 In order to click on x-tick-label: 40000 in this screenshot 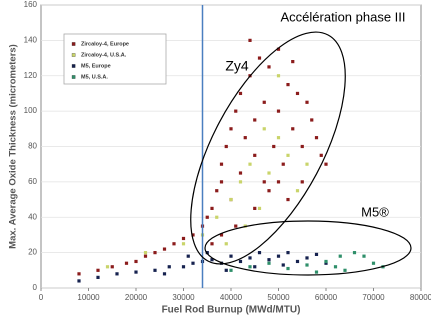, I will do `click(231, 297)`.